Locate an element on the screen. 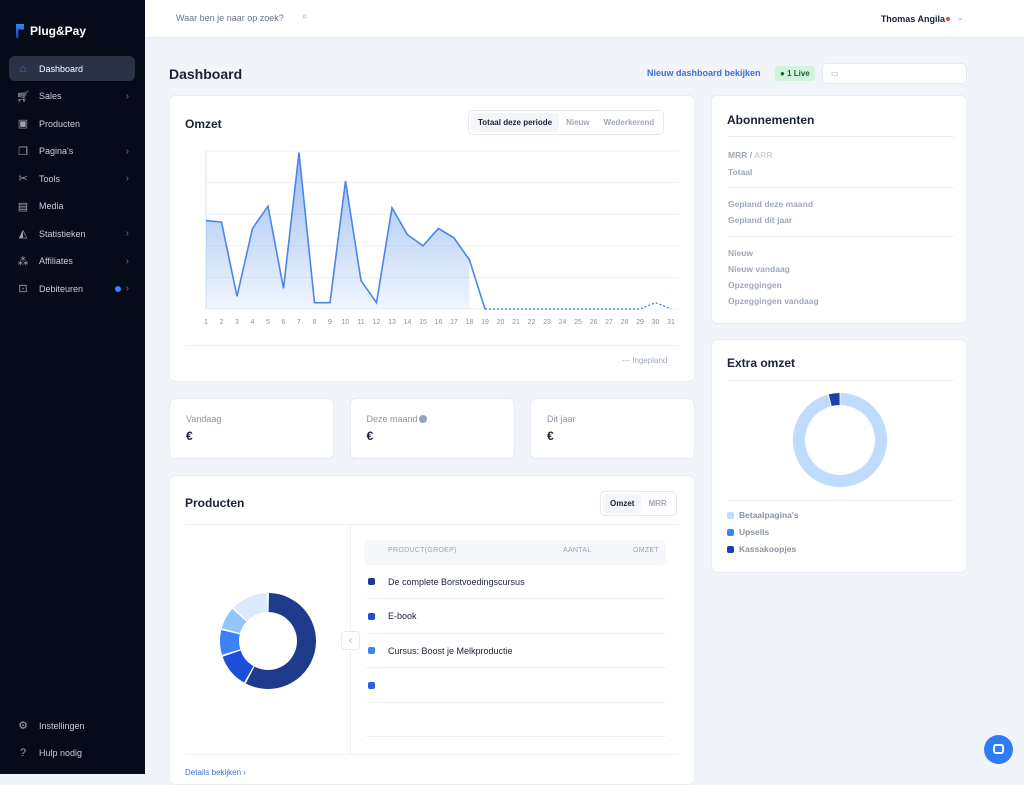  sidebar-item-sales: 🛒︎ Sales › is located at coordinates (72, 96).